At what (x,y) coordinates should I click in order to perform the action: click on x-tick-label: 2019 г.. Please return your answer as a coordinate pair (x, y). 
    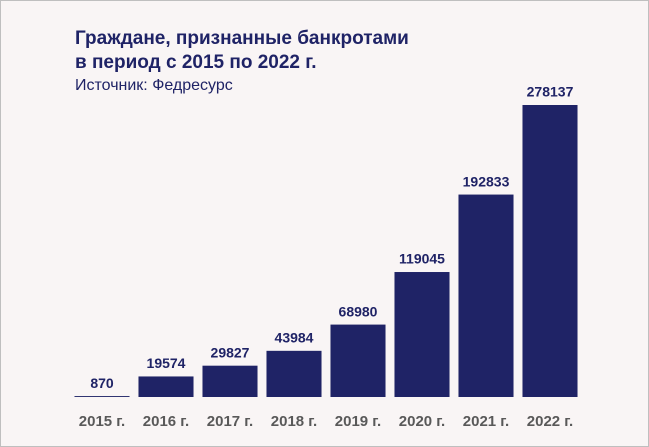
    Looking at the image, I should click on (358, 421).